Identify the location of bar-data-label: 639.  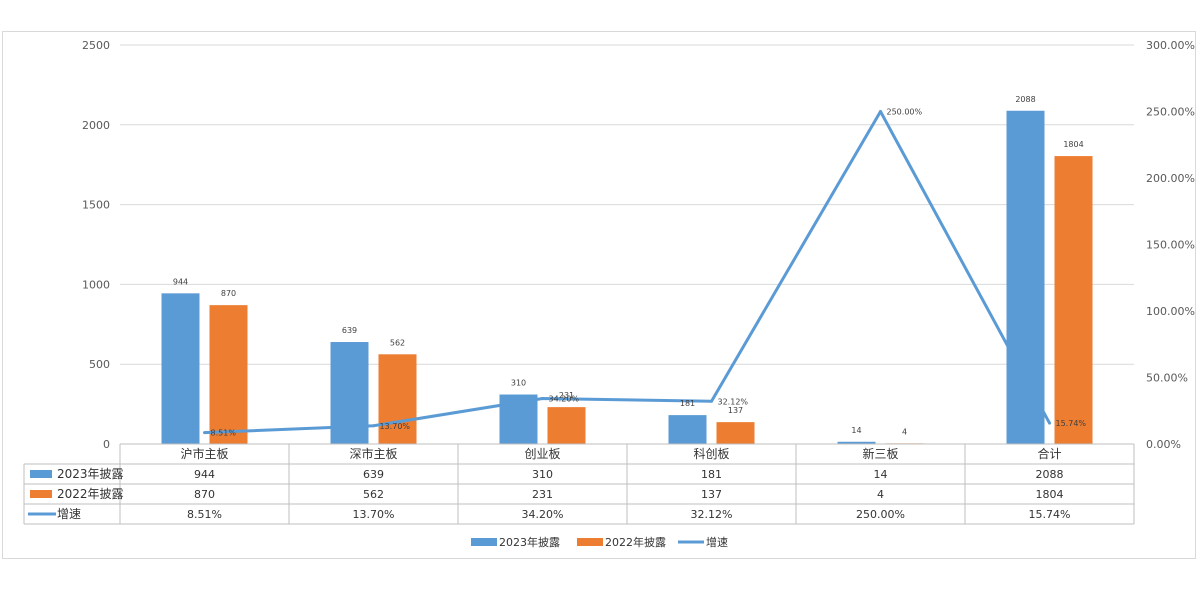
(349, 330).